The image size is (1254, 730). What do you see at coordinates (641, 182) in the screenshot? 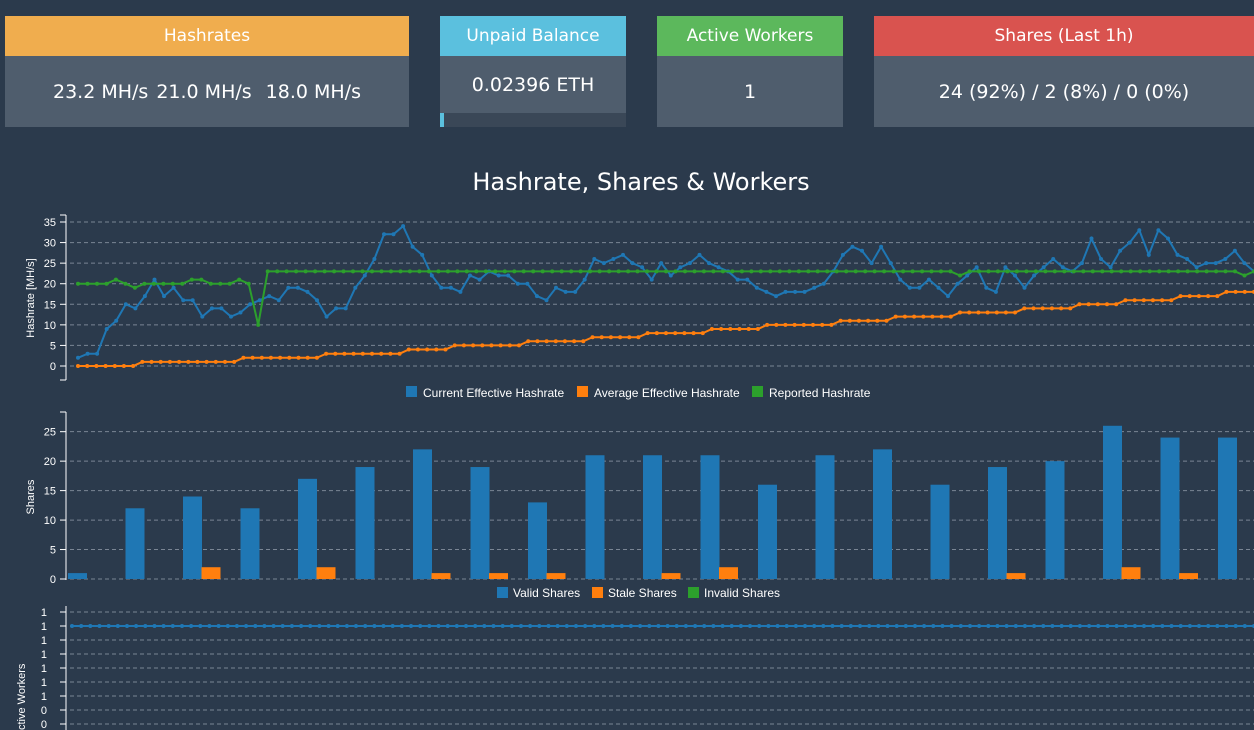
I see `charts-title: Hashrate, Shares & Workers` at bounding box center [641, 182].